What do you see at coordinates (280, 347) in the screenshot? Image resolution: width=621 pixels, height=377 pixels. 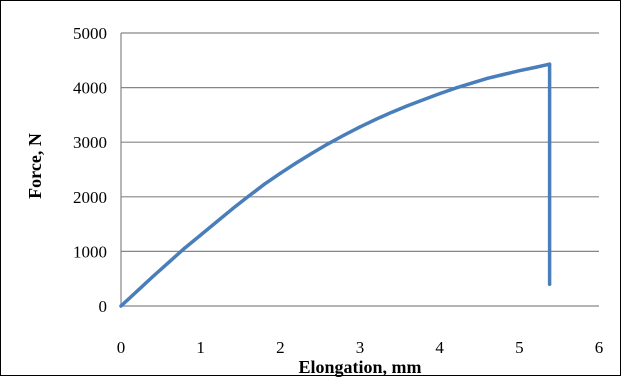 I see `x-tick-label: 2` at bounding box center [280, 347].